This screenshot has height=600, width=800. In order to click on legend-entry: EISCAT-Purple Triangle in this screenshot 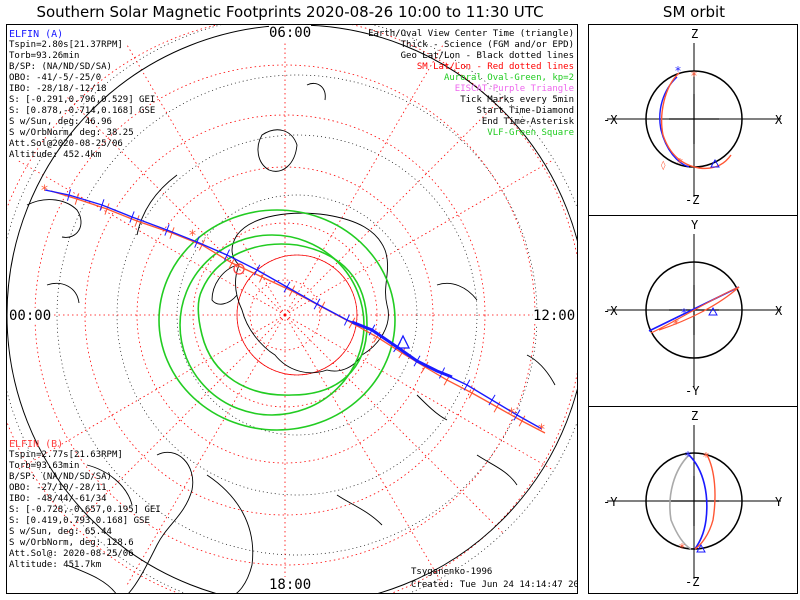, I will do `click(514, 89)`.